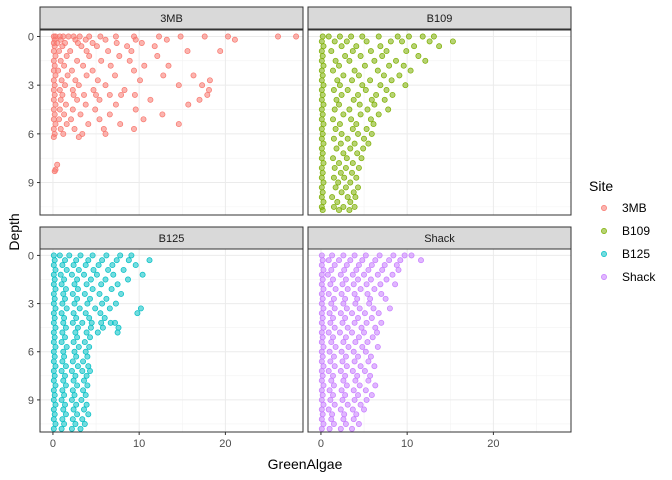  I want to click on legend-key, so click(604, 208).